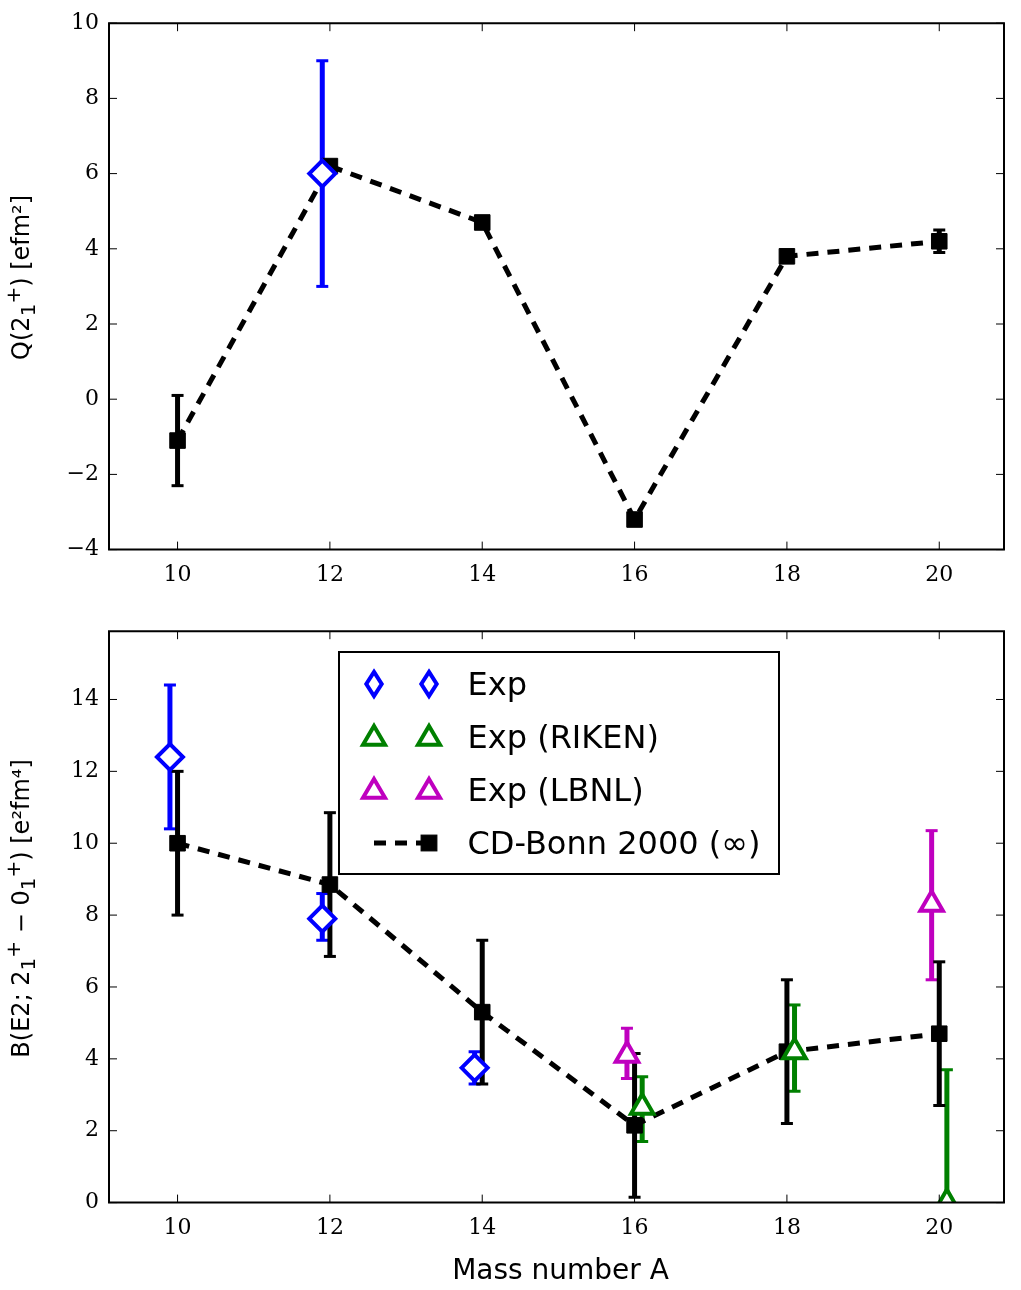 The width and height of the screenshot is (1021, 1290). I want to click on y-tick-label: 14, so click(85, 698).